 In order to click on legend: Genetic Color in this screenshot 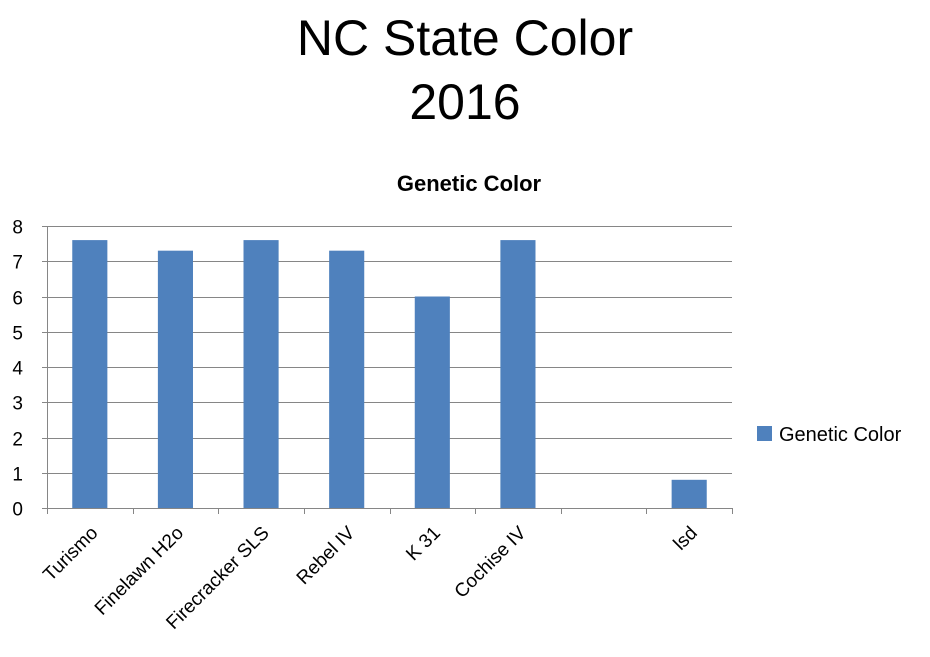, I will do `click(829, 435)`.